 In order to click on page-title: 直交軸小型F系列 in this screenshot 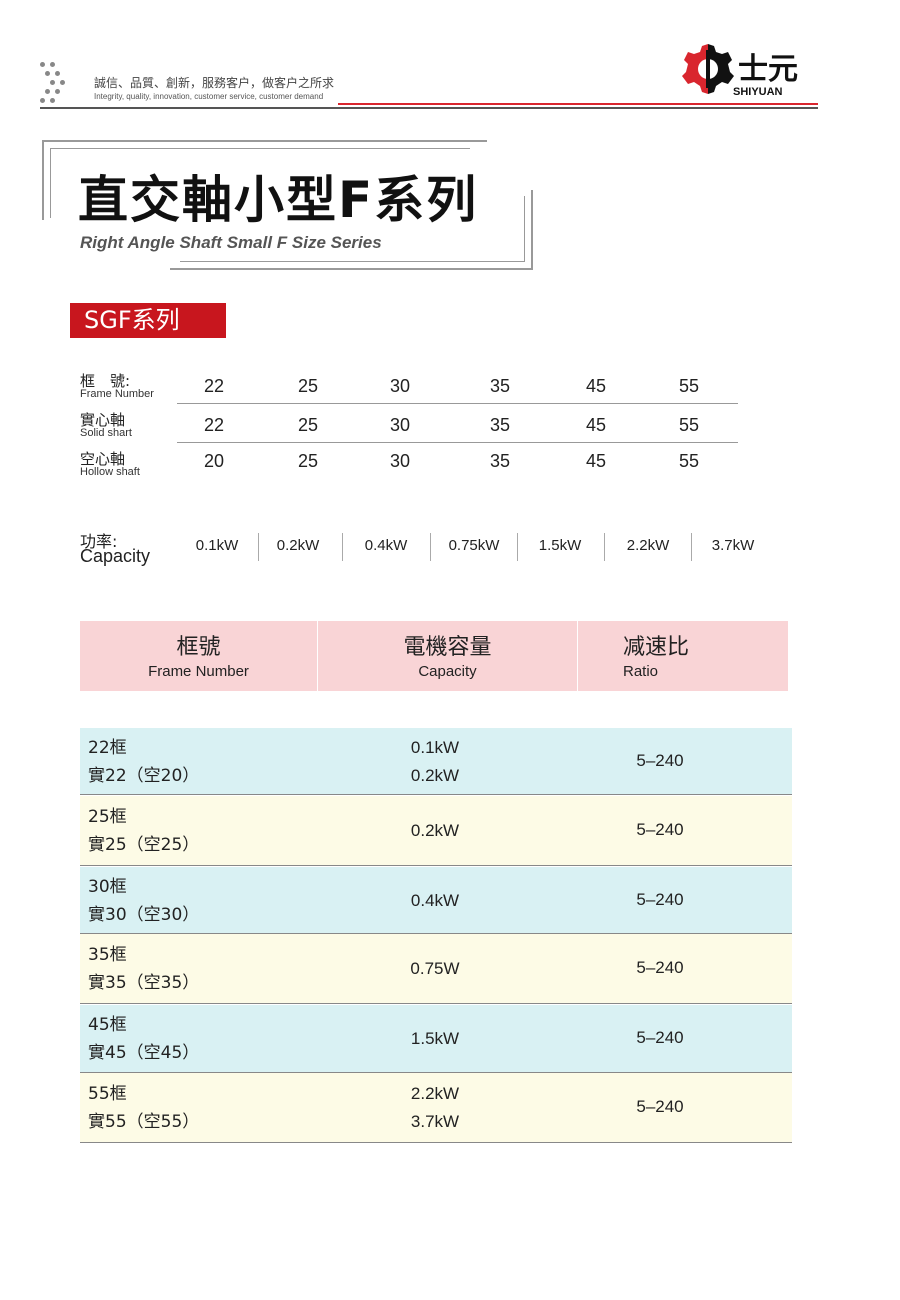, I will do `click(278, 200)`.